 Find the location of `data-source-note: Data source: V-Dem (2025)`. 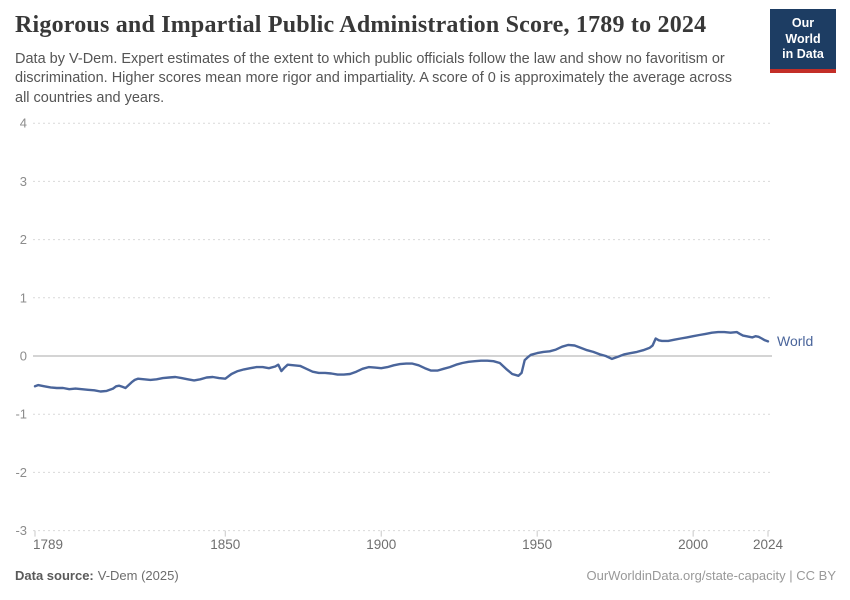

data-source-note: Data source: V-Dem (2025) is located at coordinates (97, 575).